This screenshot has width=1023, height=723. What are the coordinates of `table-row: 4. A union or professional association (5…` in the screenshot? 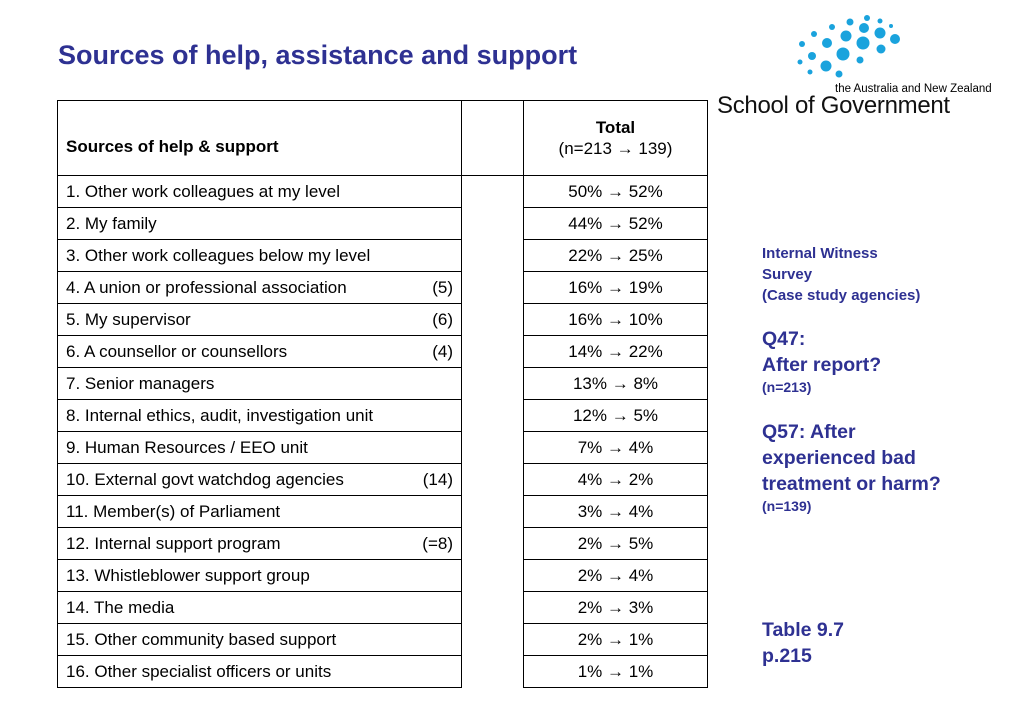 It's located at (382, 287).